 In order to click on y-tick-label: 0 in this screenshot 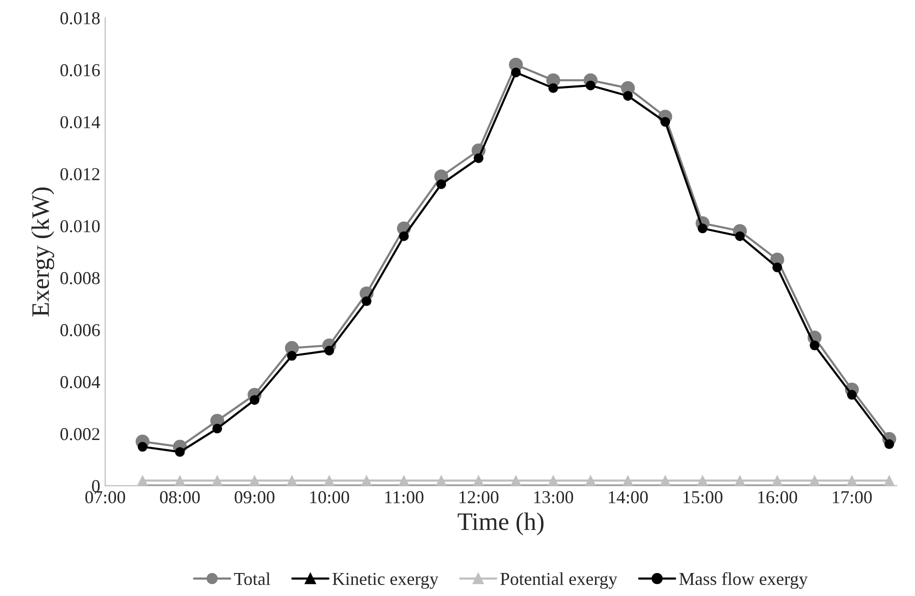, I will do `click(96, 486)`.